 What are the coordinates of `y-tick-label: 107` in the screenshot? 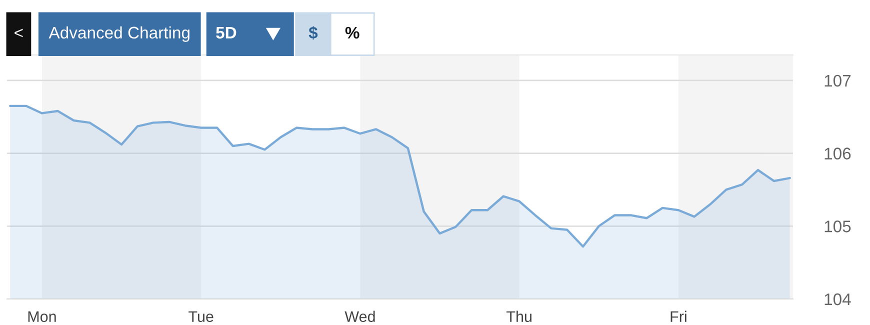 It's located at (837, 80).